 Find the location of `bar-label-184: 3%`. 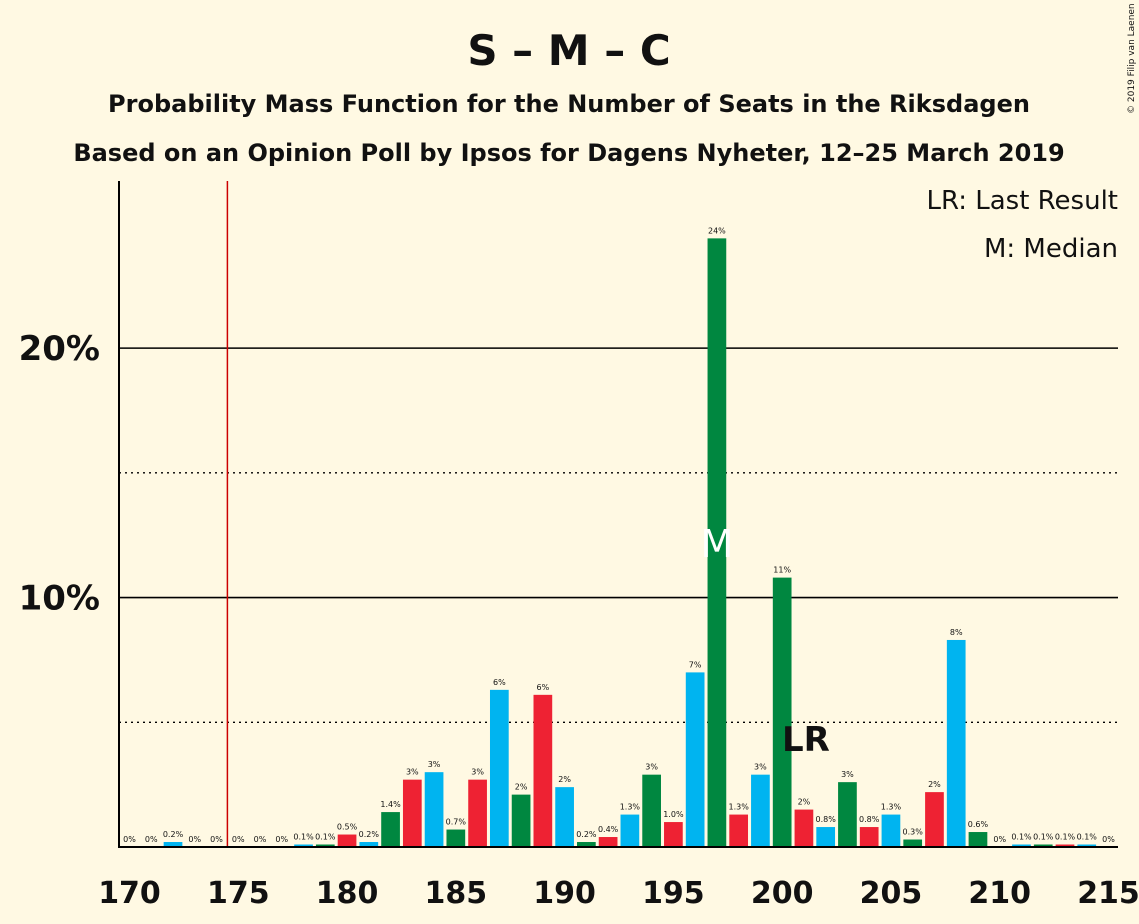

bar-label-184: 3% is located at coordinates (434, 764).